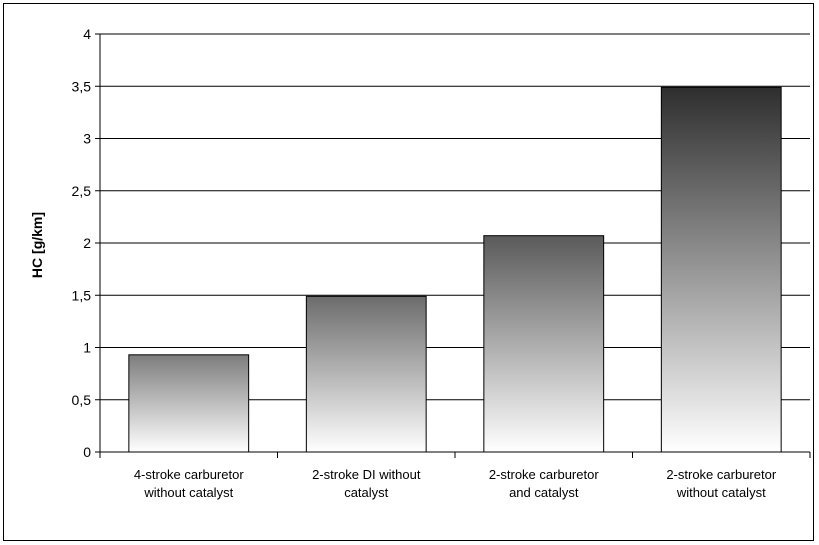  Describe the element at coordinates (82, 400) in the screenshot. I see `y-tick-label: 0,5` at that location.